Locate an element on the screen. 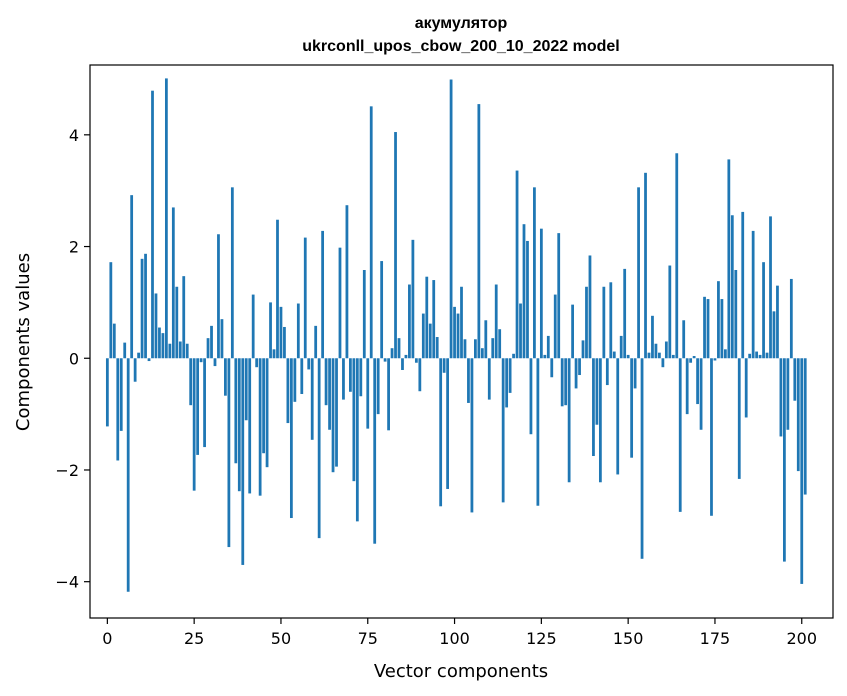 The width and height of the screenshot is (847, 696). x-tick-label: 75 is located at coordinates (368, 638).